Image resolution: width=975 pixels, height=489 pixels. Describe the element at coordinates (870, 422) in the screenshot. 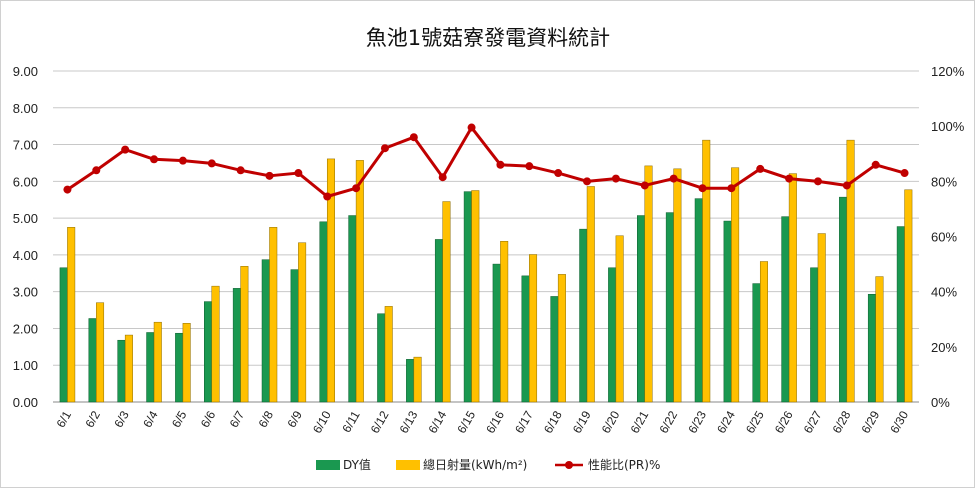

I see `x-tick-label: 6/29` at that location.